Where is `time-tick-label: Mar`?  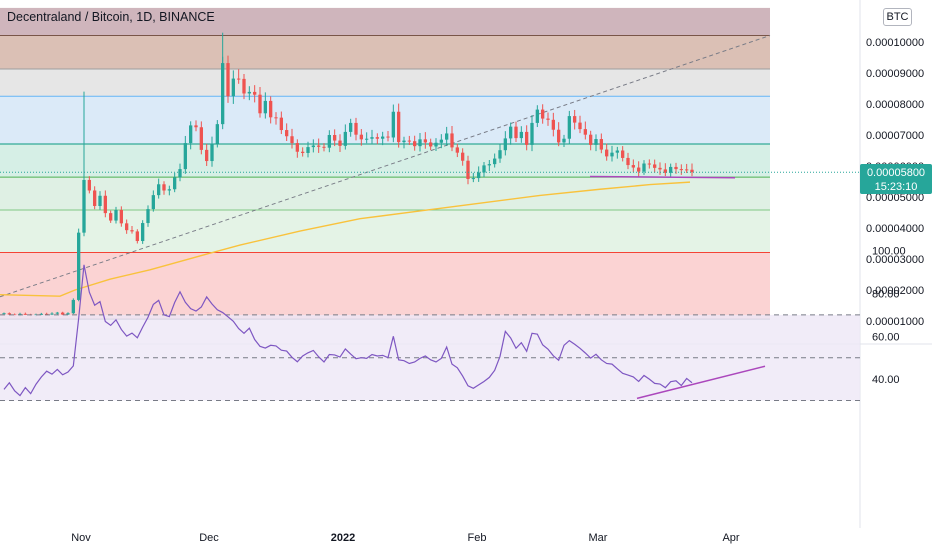 time-tick-label: Mar is located at coordinates (598, 538).